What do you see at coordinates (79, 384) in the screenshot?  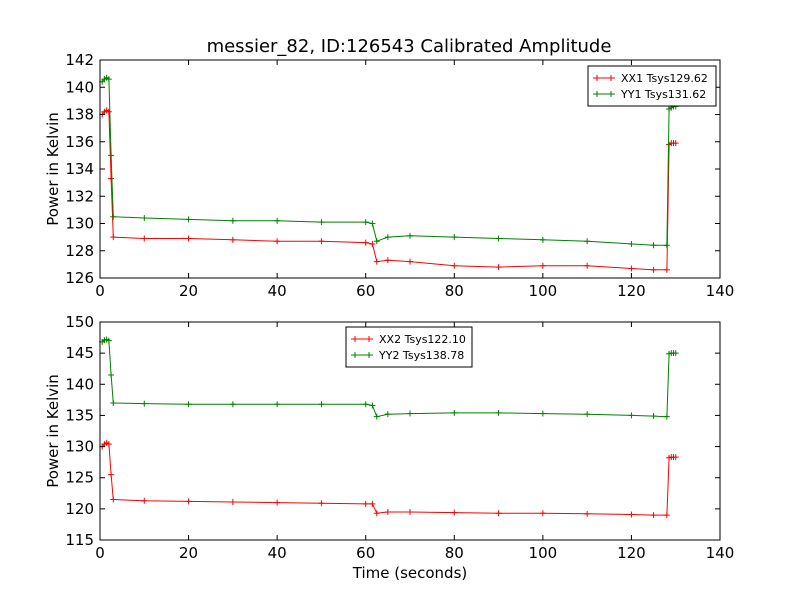 I see `y-tick-label: 140` at bounding box center [79, 384].